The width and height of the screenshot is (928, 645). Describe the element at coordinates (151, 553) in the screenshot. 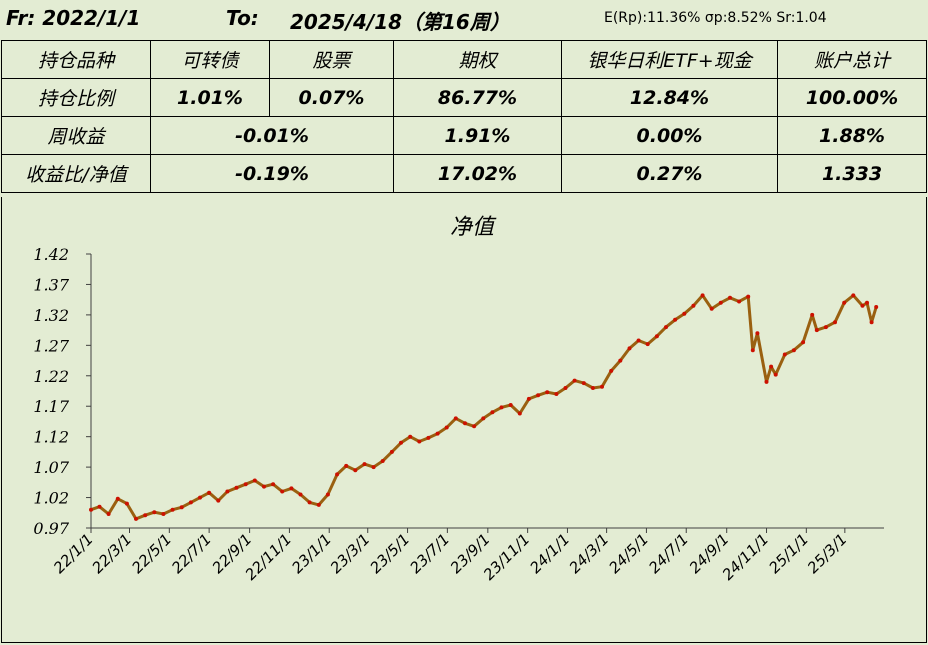

I see `x-tick-label: 22/5/1` at that location.